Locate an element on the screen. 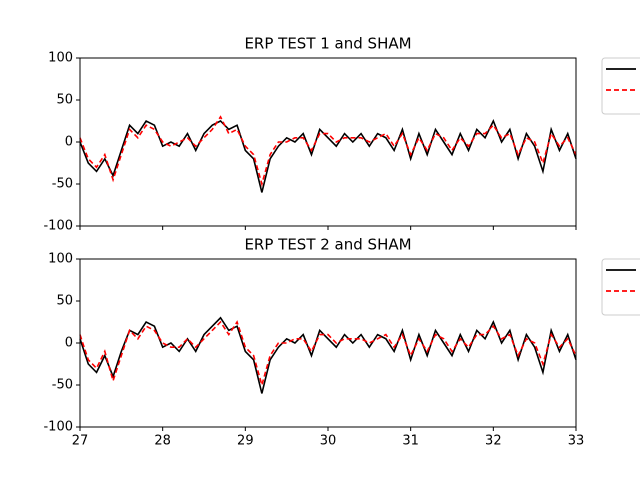 The image size is (640, 480). x-tick-label: 30 is located at coordinates (328, 441).